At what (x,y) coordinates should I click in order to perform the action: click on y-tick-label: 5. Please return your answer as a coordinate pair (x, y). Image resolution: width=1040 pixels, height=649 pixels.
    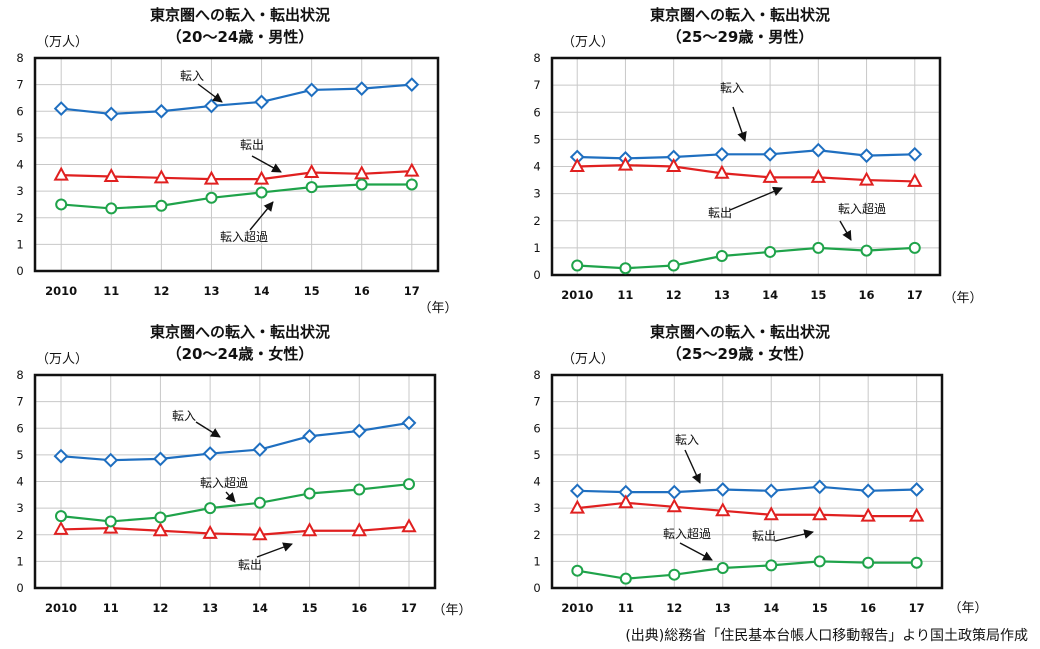
    Looking at the image, I should click on (536, 139).